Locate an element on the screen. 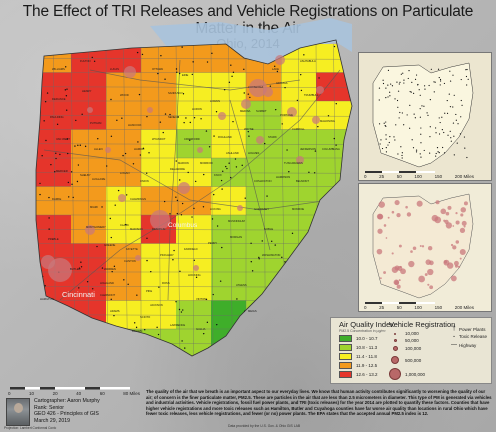  county-label: COLUMBIANA is located at coordinates (331, 149).